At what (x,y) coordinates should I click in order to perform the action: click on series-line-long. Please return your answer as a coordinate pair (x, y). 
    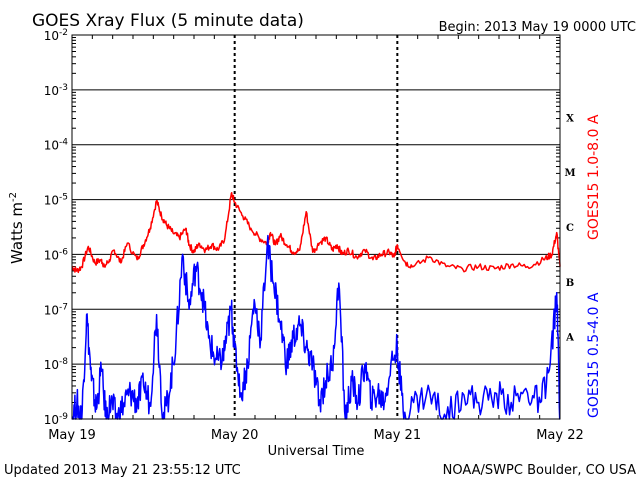
    Looking at the image, I should click on (316, 233).